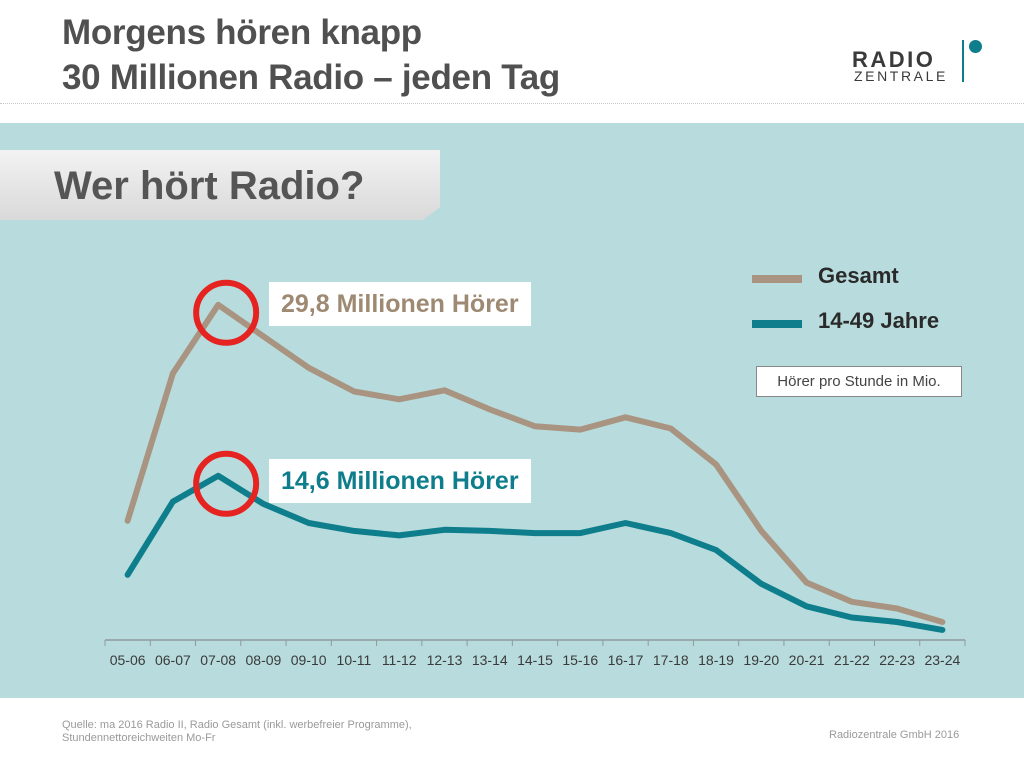 The width and height of the screenshot is (1024, 768). I want to click on logo-word-zentrale: ZENTRALE, so click(901, 76).